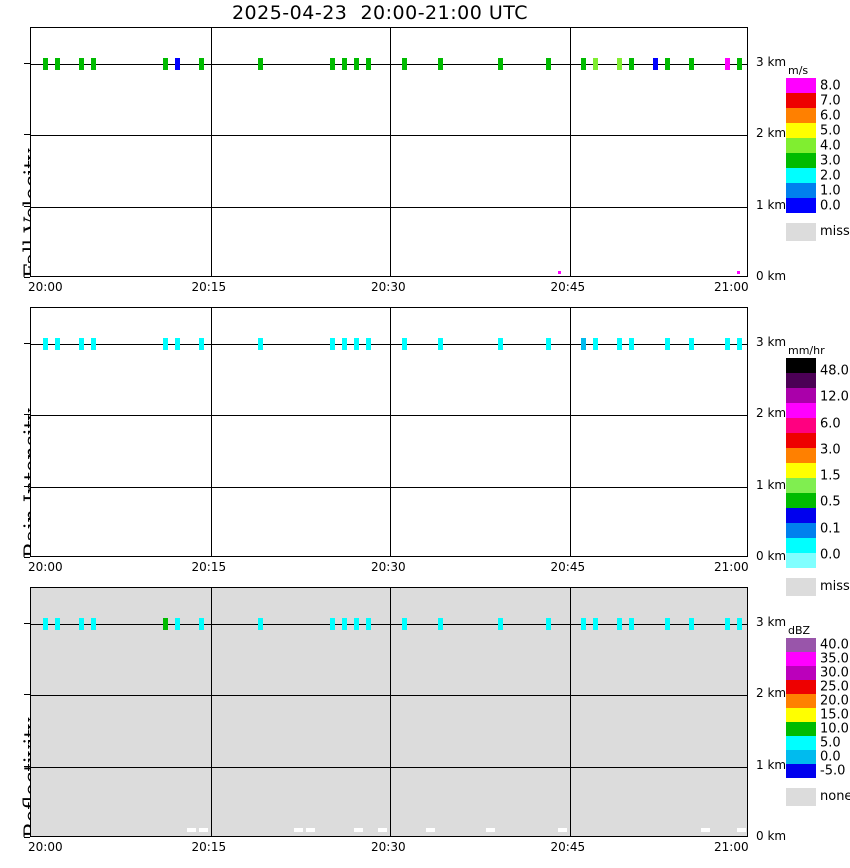  I want to click on data-mark-low-level, so click(559, 272).